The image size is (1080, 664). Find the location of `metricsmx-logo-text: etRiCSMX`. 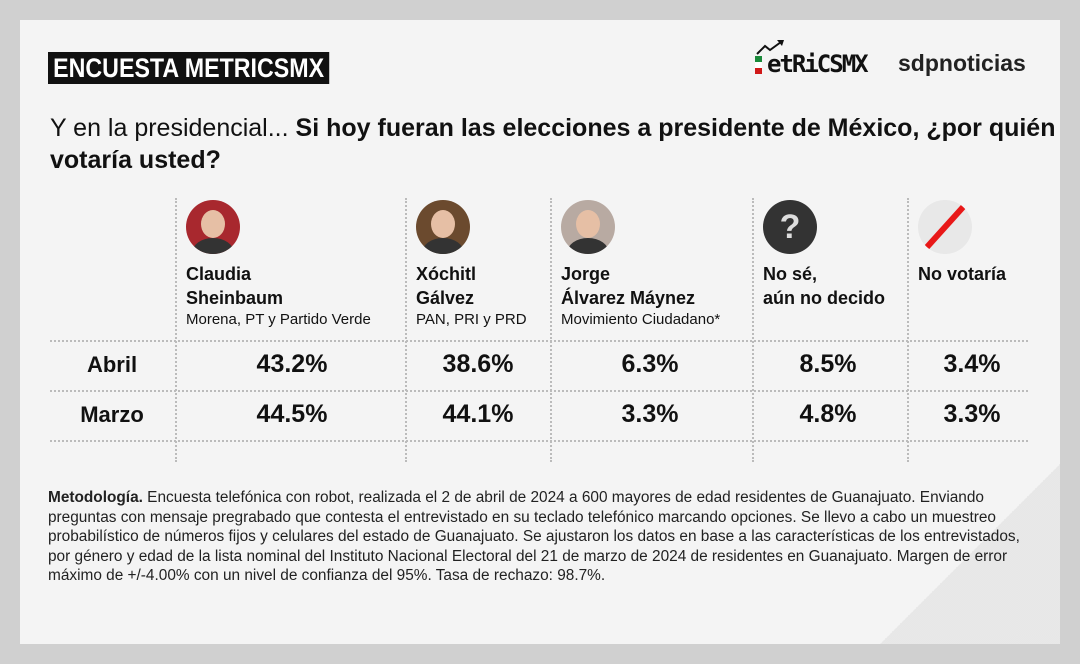

metricsmx-logo-text: etRiCSMX is located at coordinates (818, 64).